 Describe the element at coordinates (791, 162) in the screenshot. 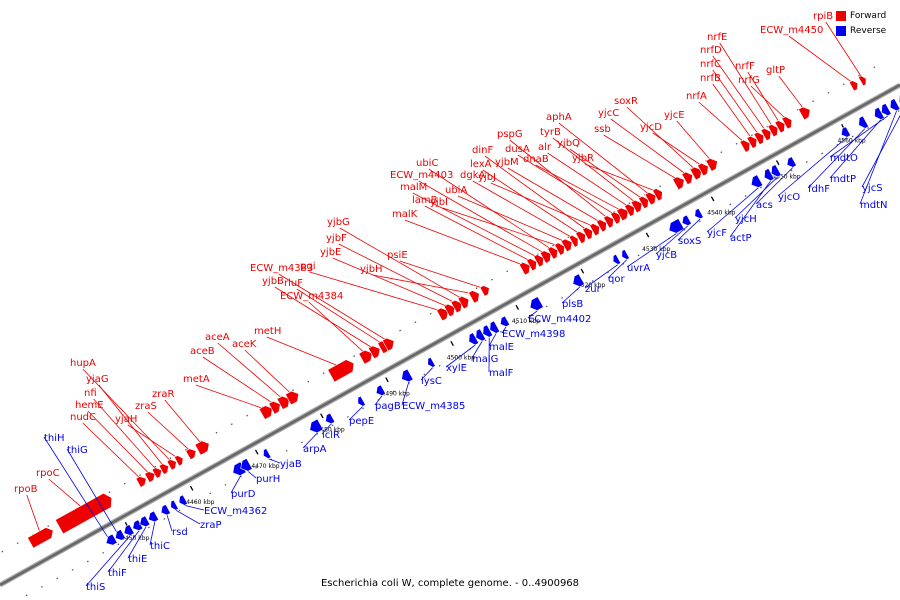

I see `gene-acs` at that location.